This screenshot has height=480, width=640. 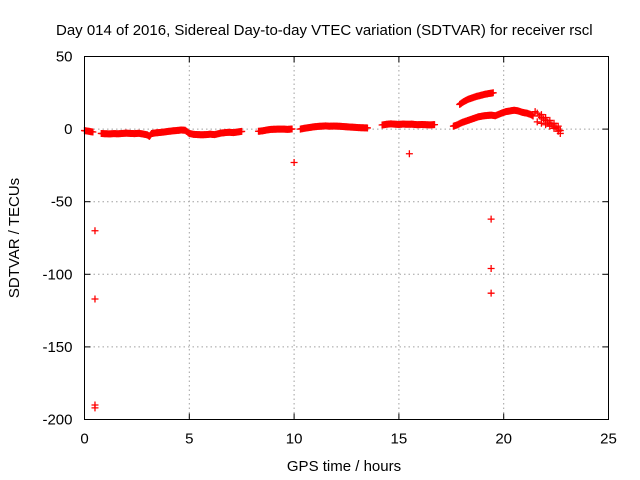 What do you see at coordinates (84, 439) in the screenshot?
I see `x-tick-label: 0` at bounding box center [84, 439].